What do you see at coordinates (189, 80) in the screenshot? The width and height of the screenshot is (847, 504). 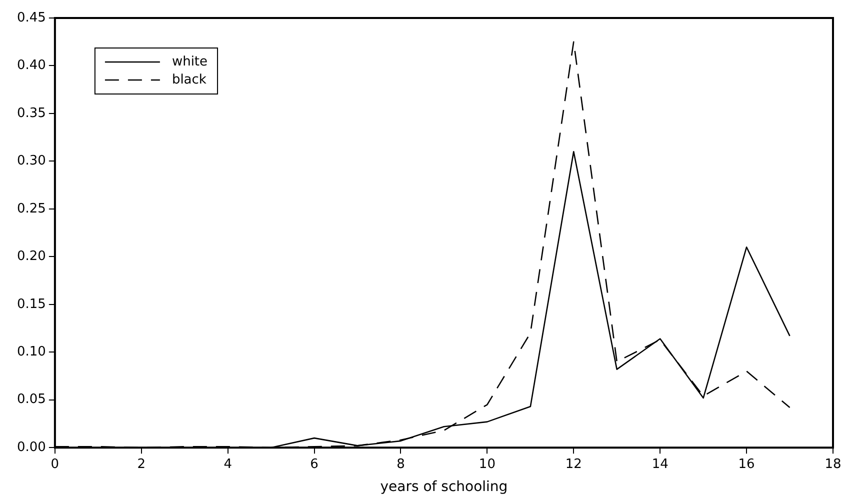 I see `legend-label: black` at bounding box center [189, 80].